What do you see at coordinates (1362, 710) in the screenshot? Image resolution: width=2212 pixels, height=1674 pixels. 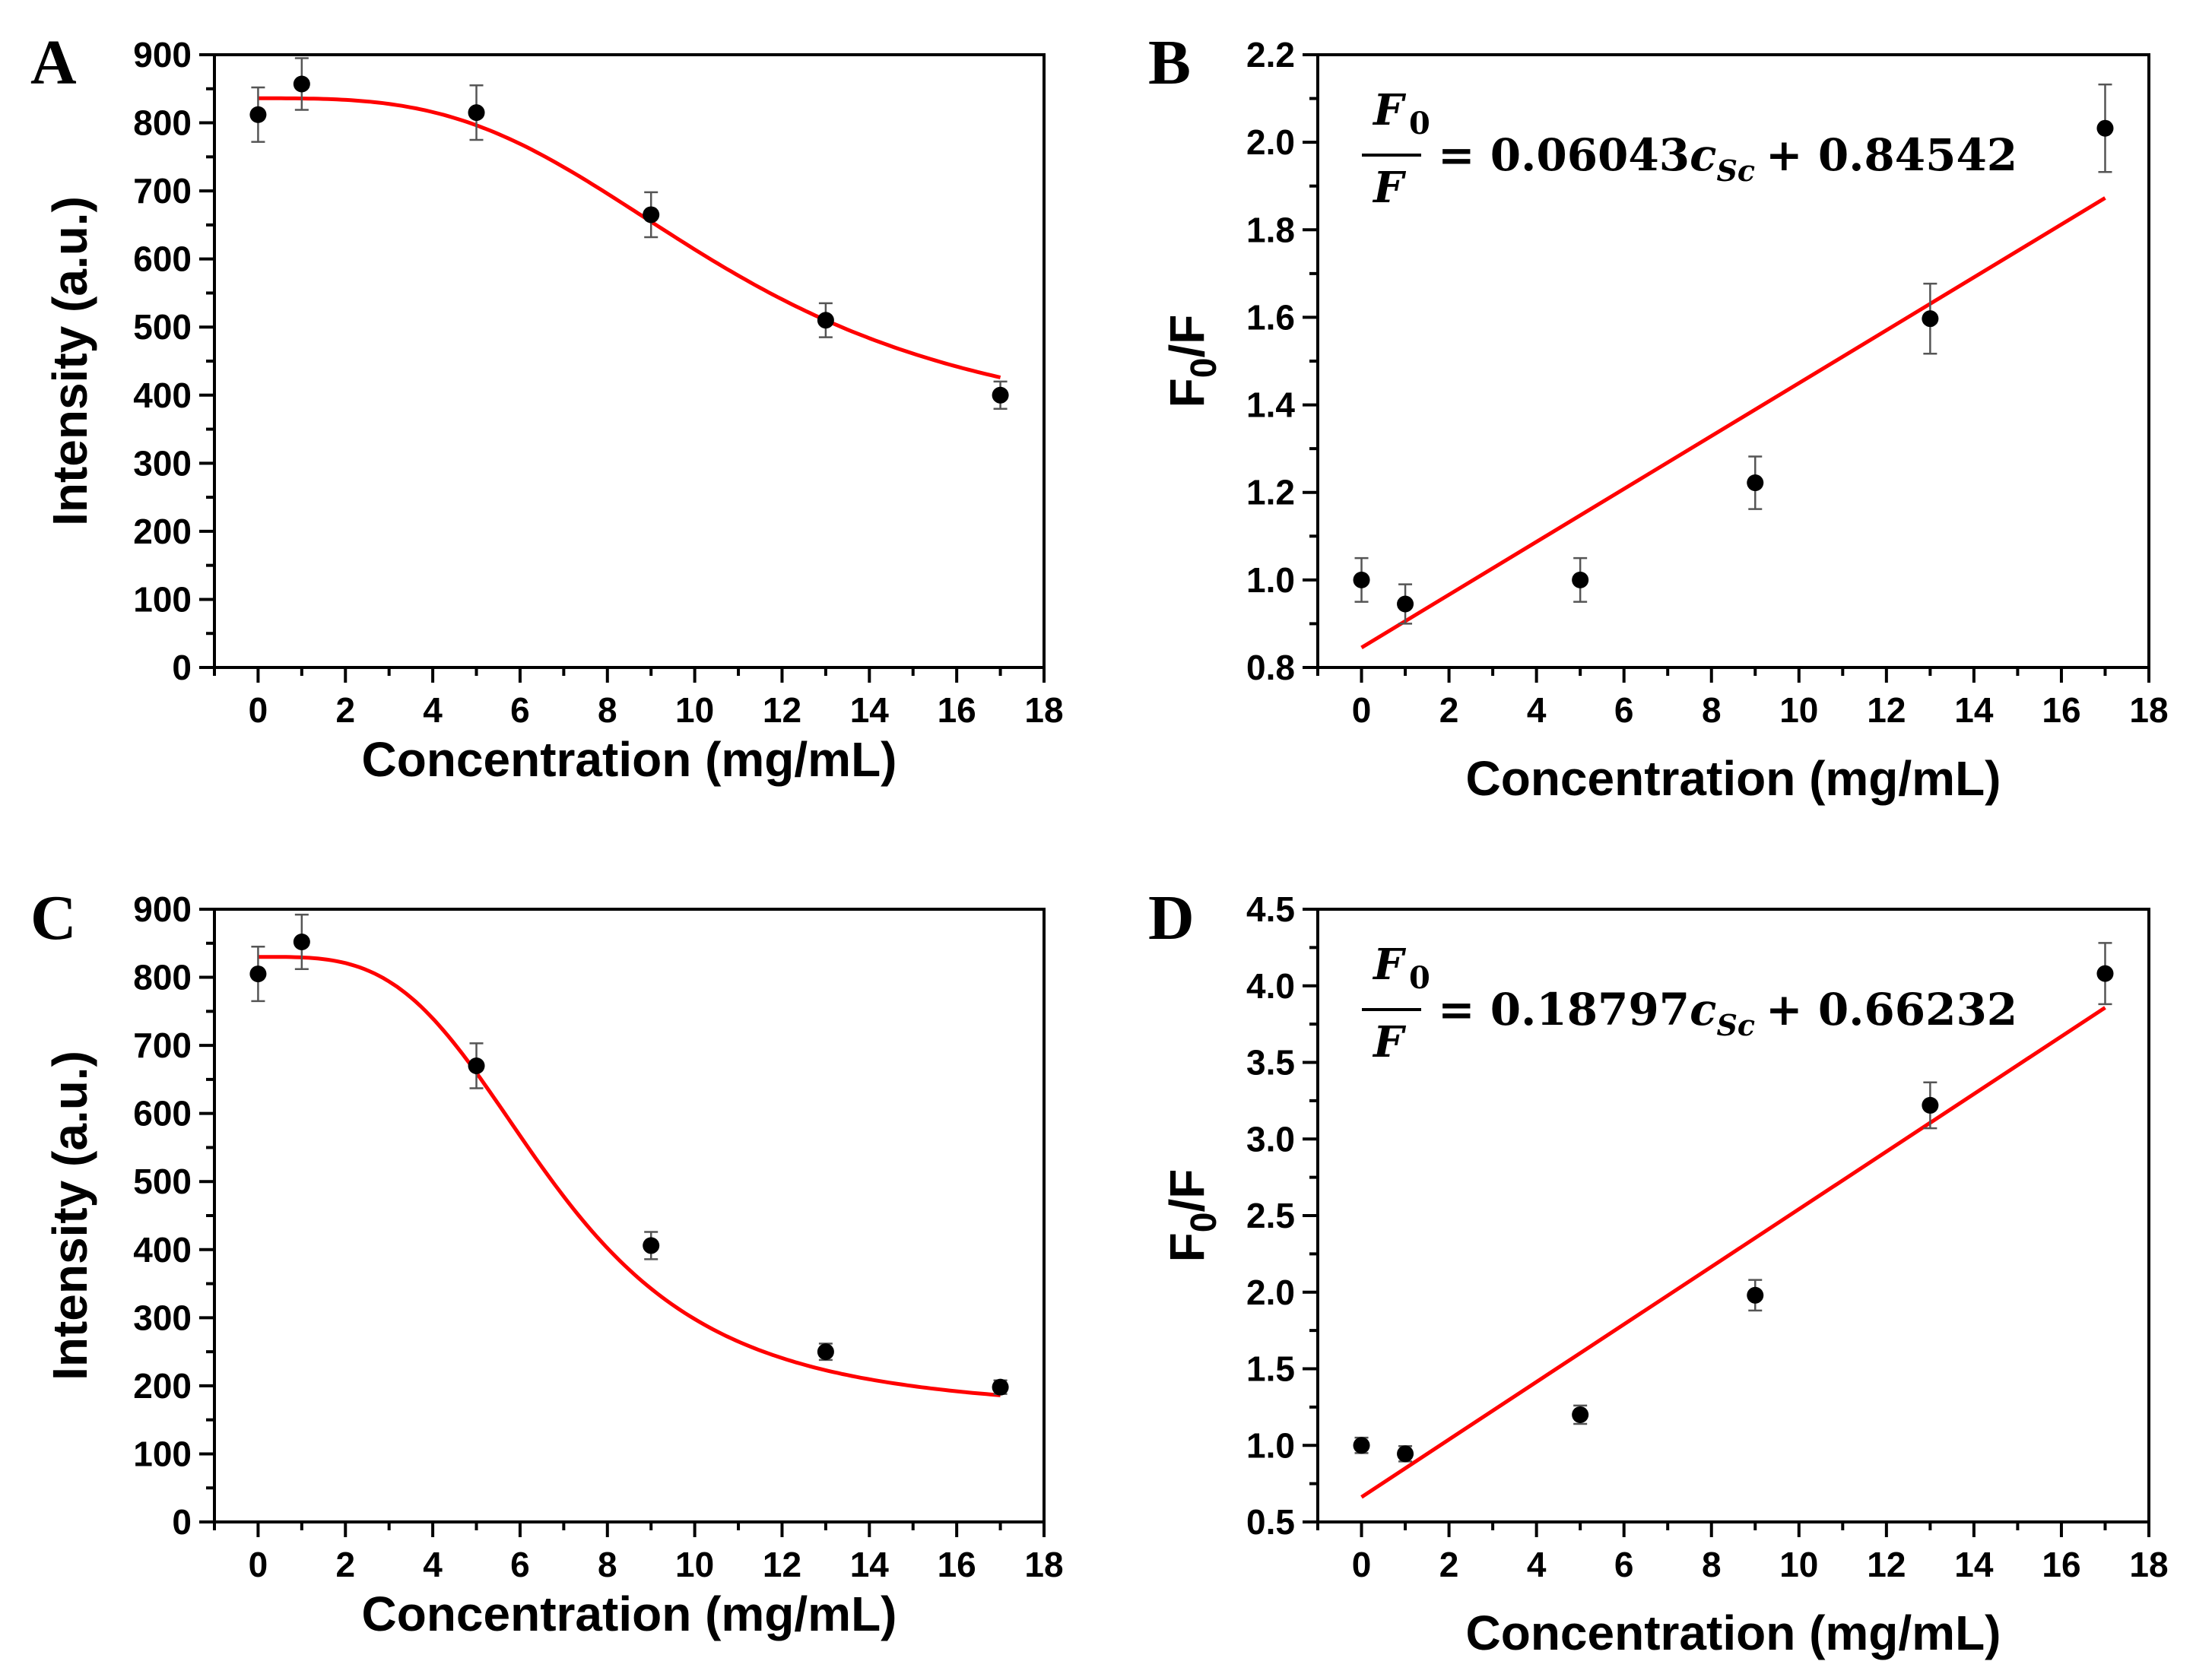 I see `x-tick-label: 0` at bounding box center [1362, 710].